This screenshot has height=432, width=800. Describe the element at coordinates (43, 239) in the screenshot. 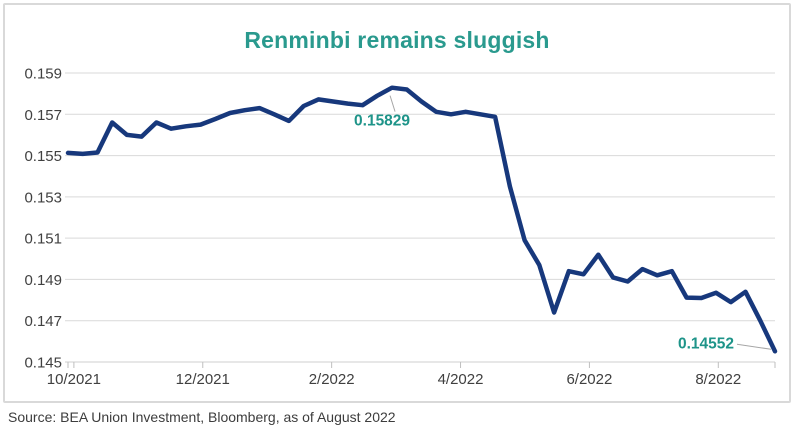

I see `y-tick-label: 0.151` at that location.